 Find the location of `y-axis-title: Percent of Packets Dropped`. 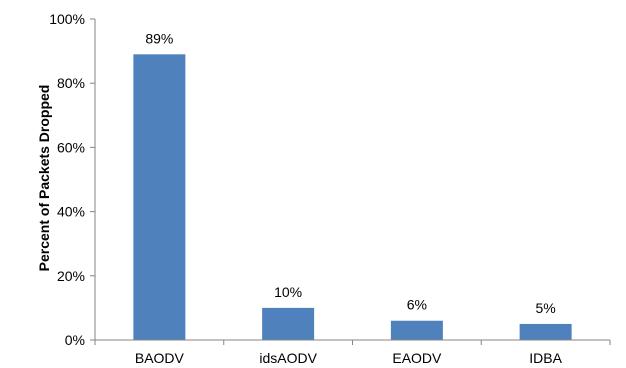

y-axis-title: Percent of Packets Dropped is located at coordinates (44, 178).